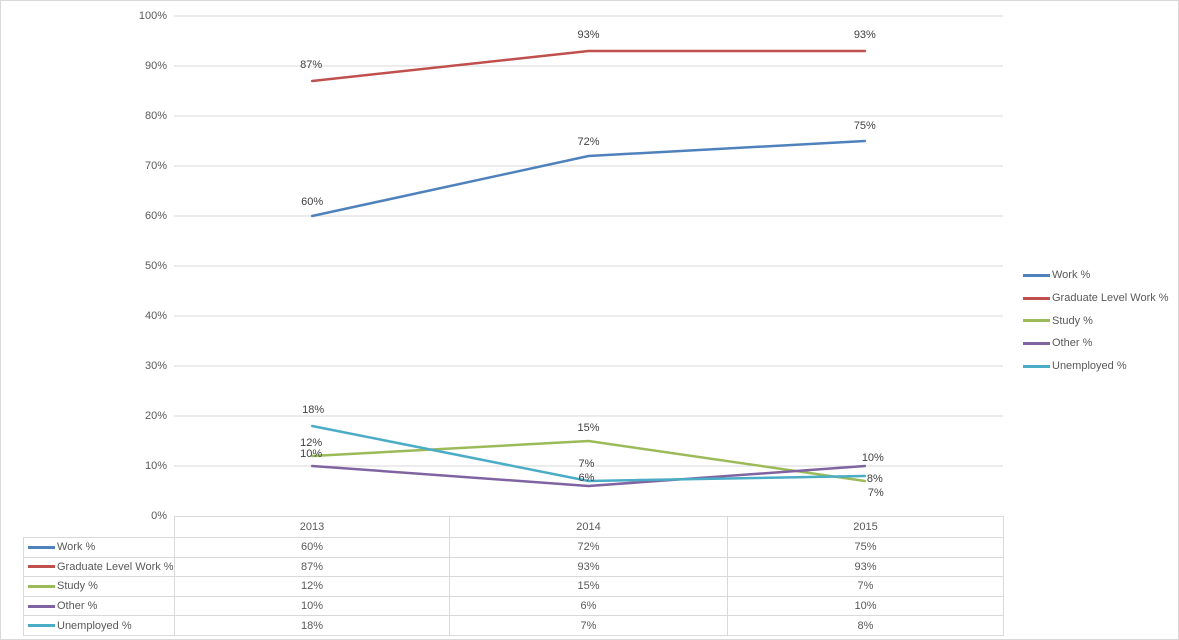  I want to click on data-label-other-2013: 10%, so click(311, 454).